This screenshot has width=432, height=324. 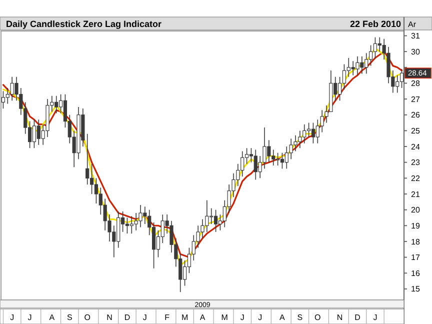 I want to click on y-tick-label: 24, so click(x=415, y=147).